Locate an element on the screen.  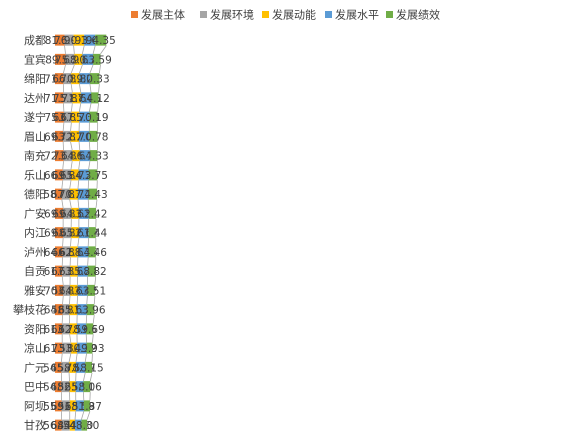
category-label: 雅安 is located at coordinates (35, 290).